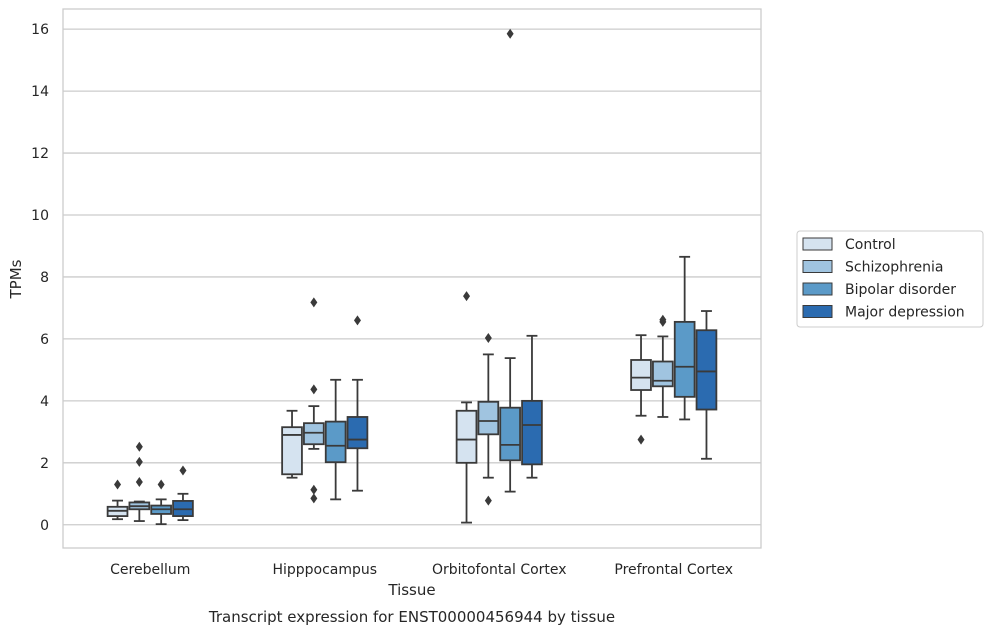 The image size is (992, 634). Describe the element at coordinates (44, 402) in the screenshot. I see `y-tick-label: 4` at that location.